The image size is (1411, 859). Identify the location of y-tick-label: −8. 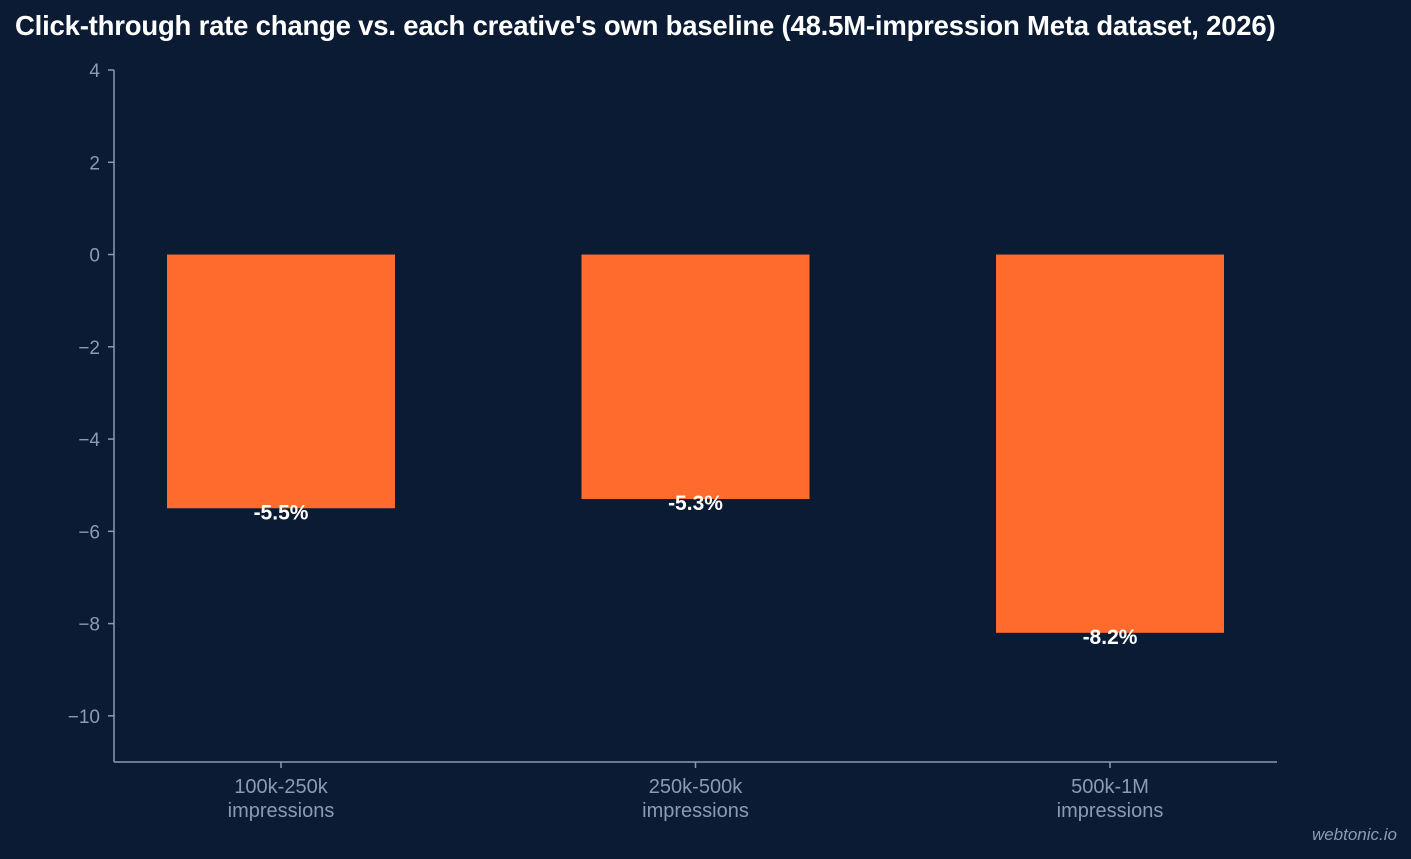
(89, 625).